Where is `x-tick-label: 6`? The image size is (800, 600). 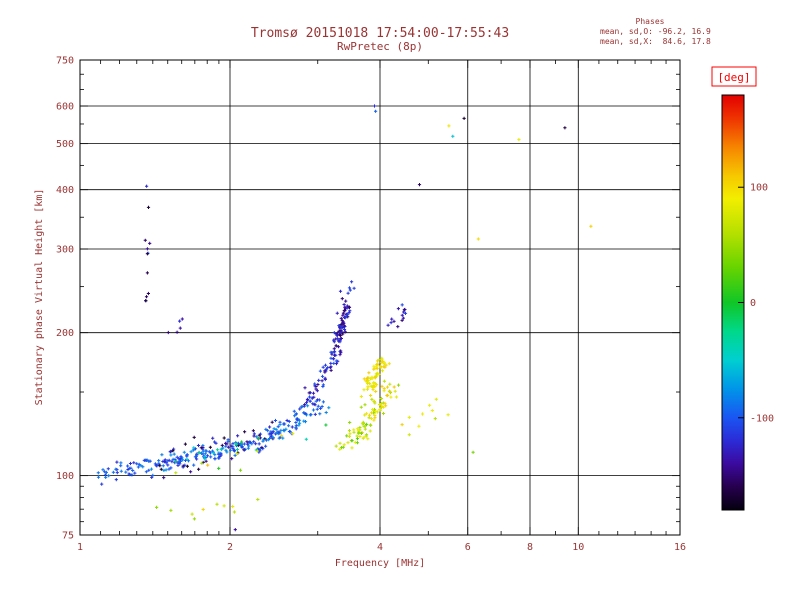 x-tick-label: 6 is located at coordinates (468, 547).